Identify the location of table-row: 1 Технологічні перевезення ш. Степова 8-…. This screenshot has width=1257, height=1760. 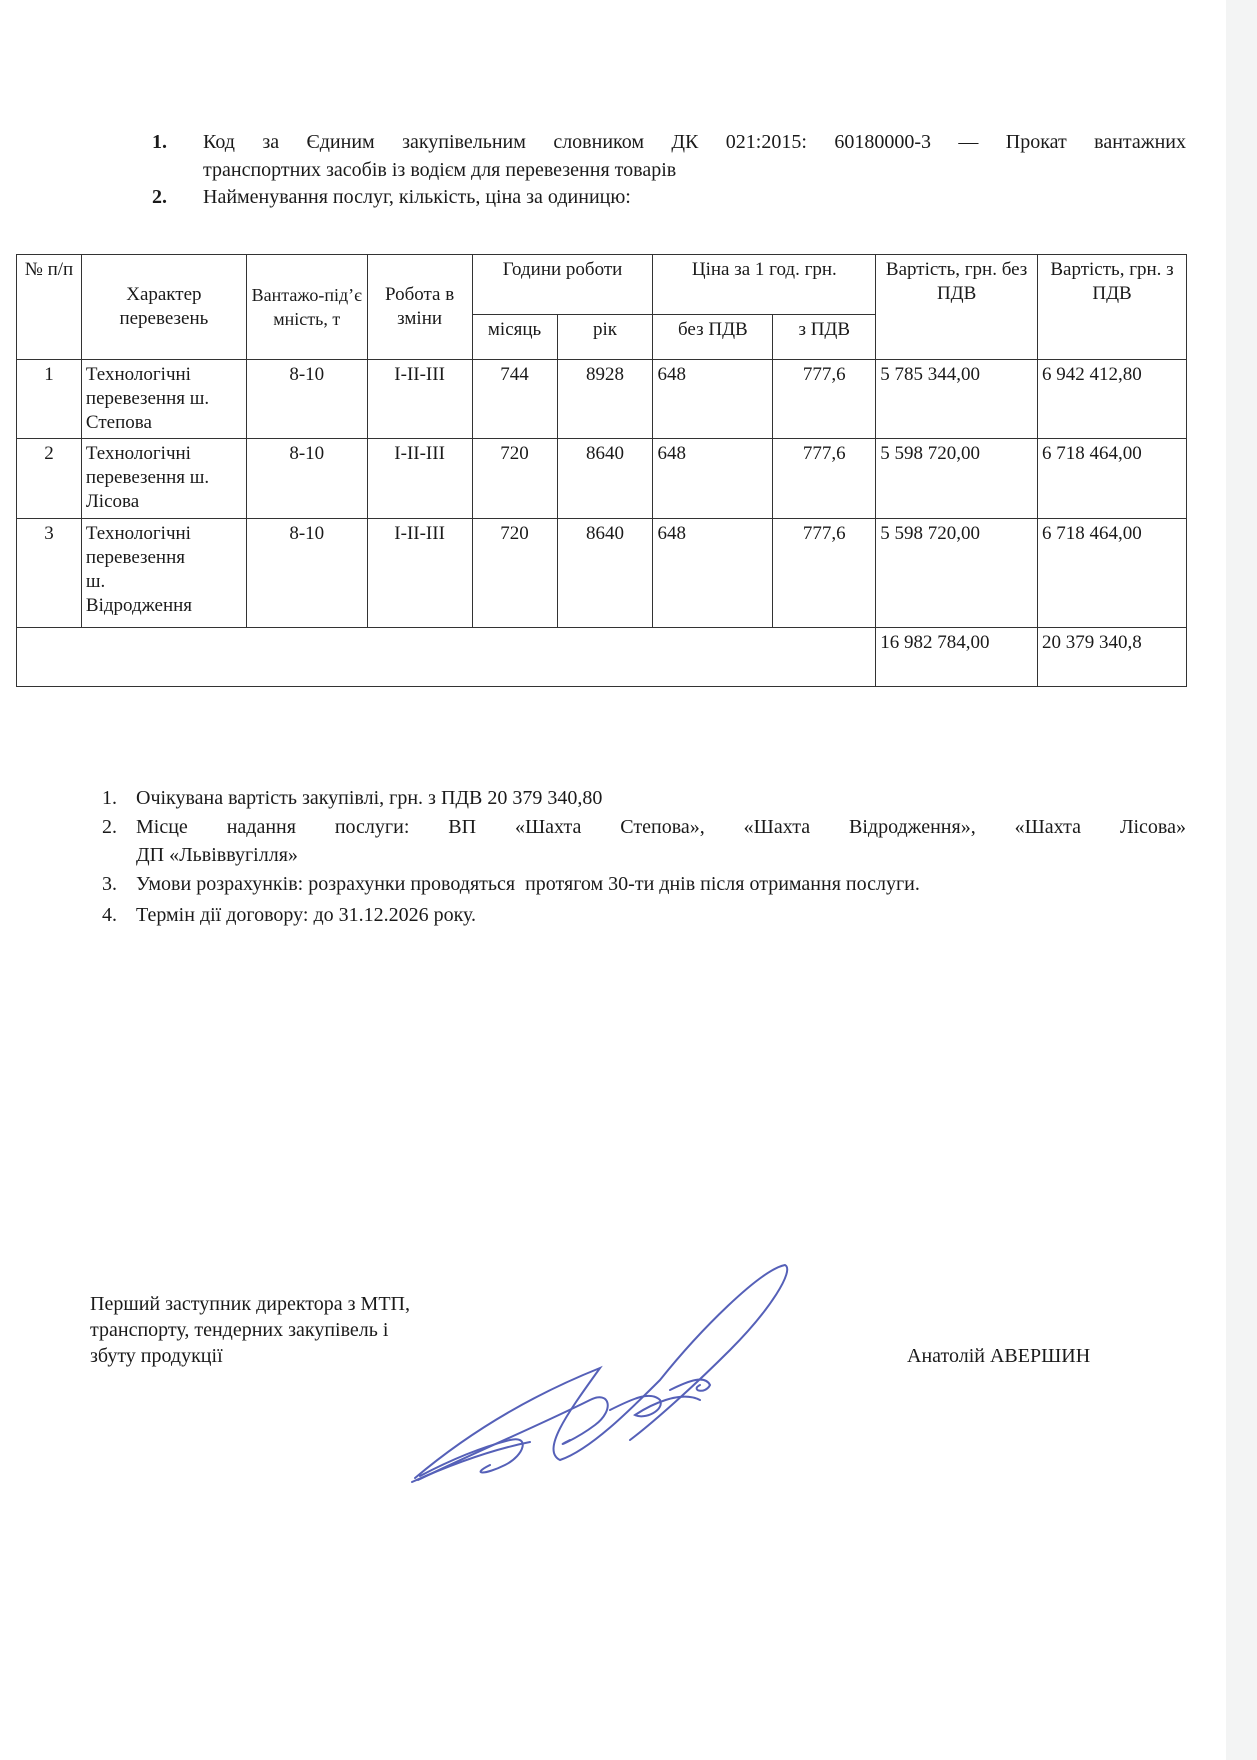
(601, 399).